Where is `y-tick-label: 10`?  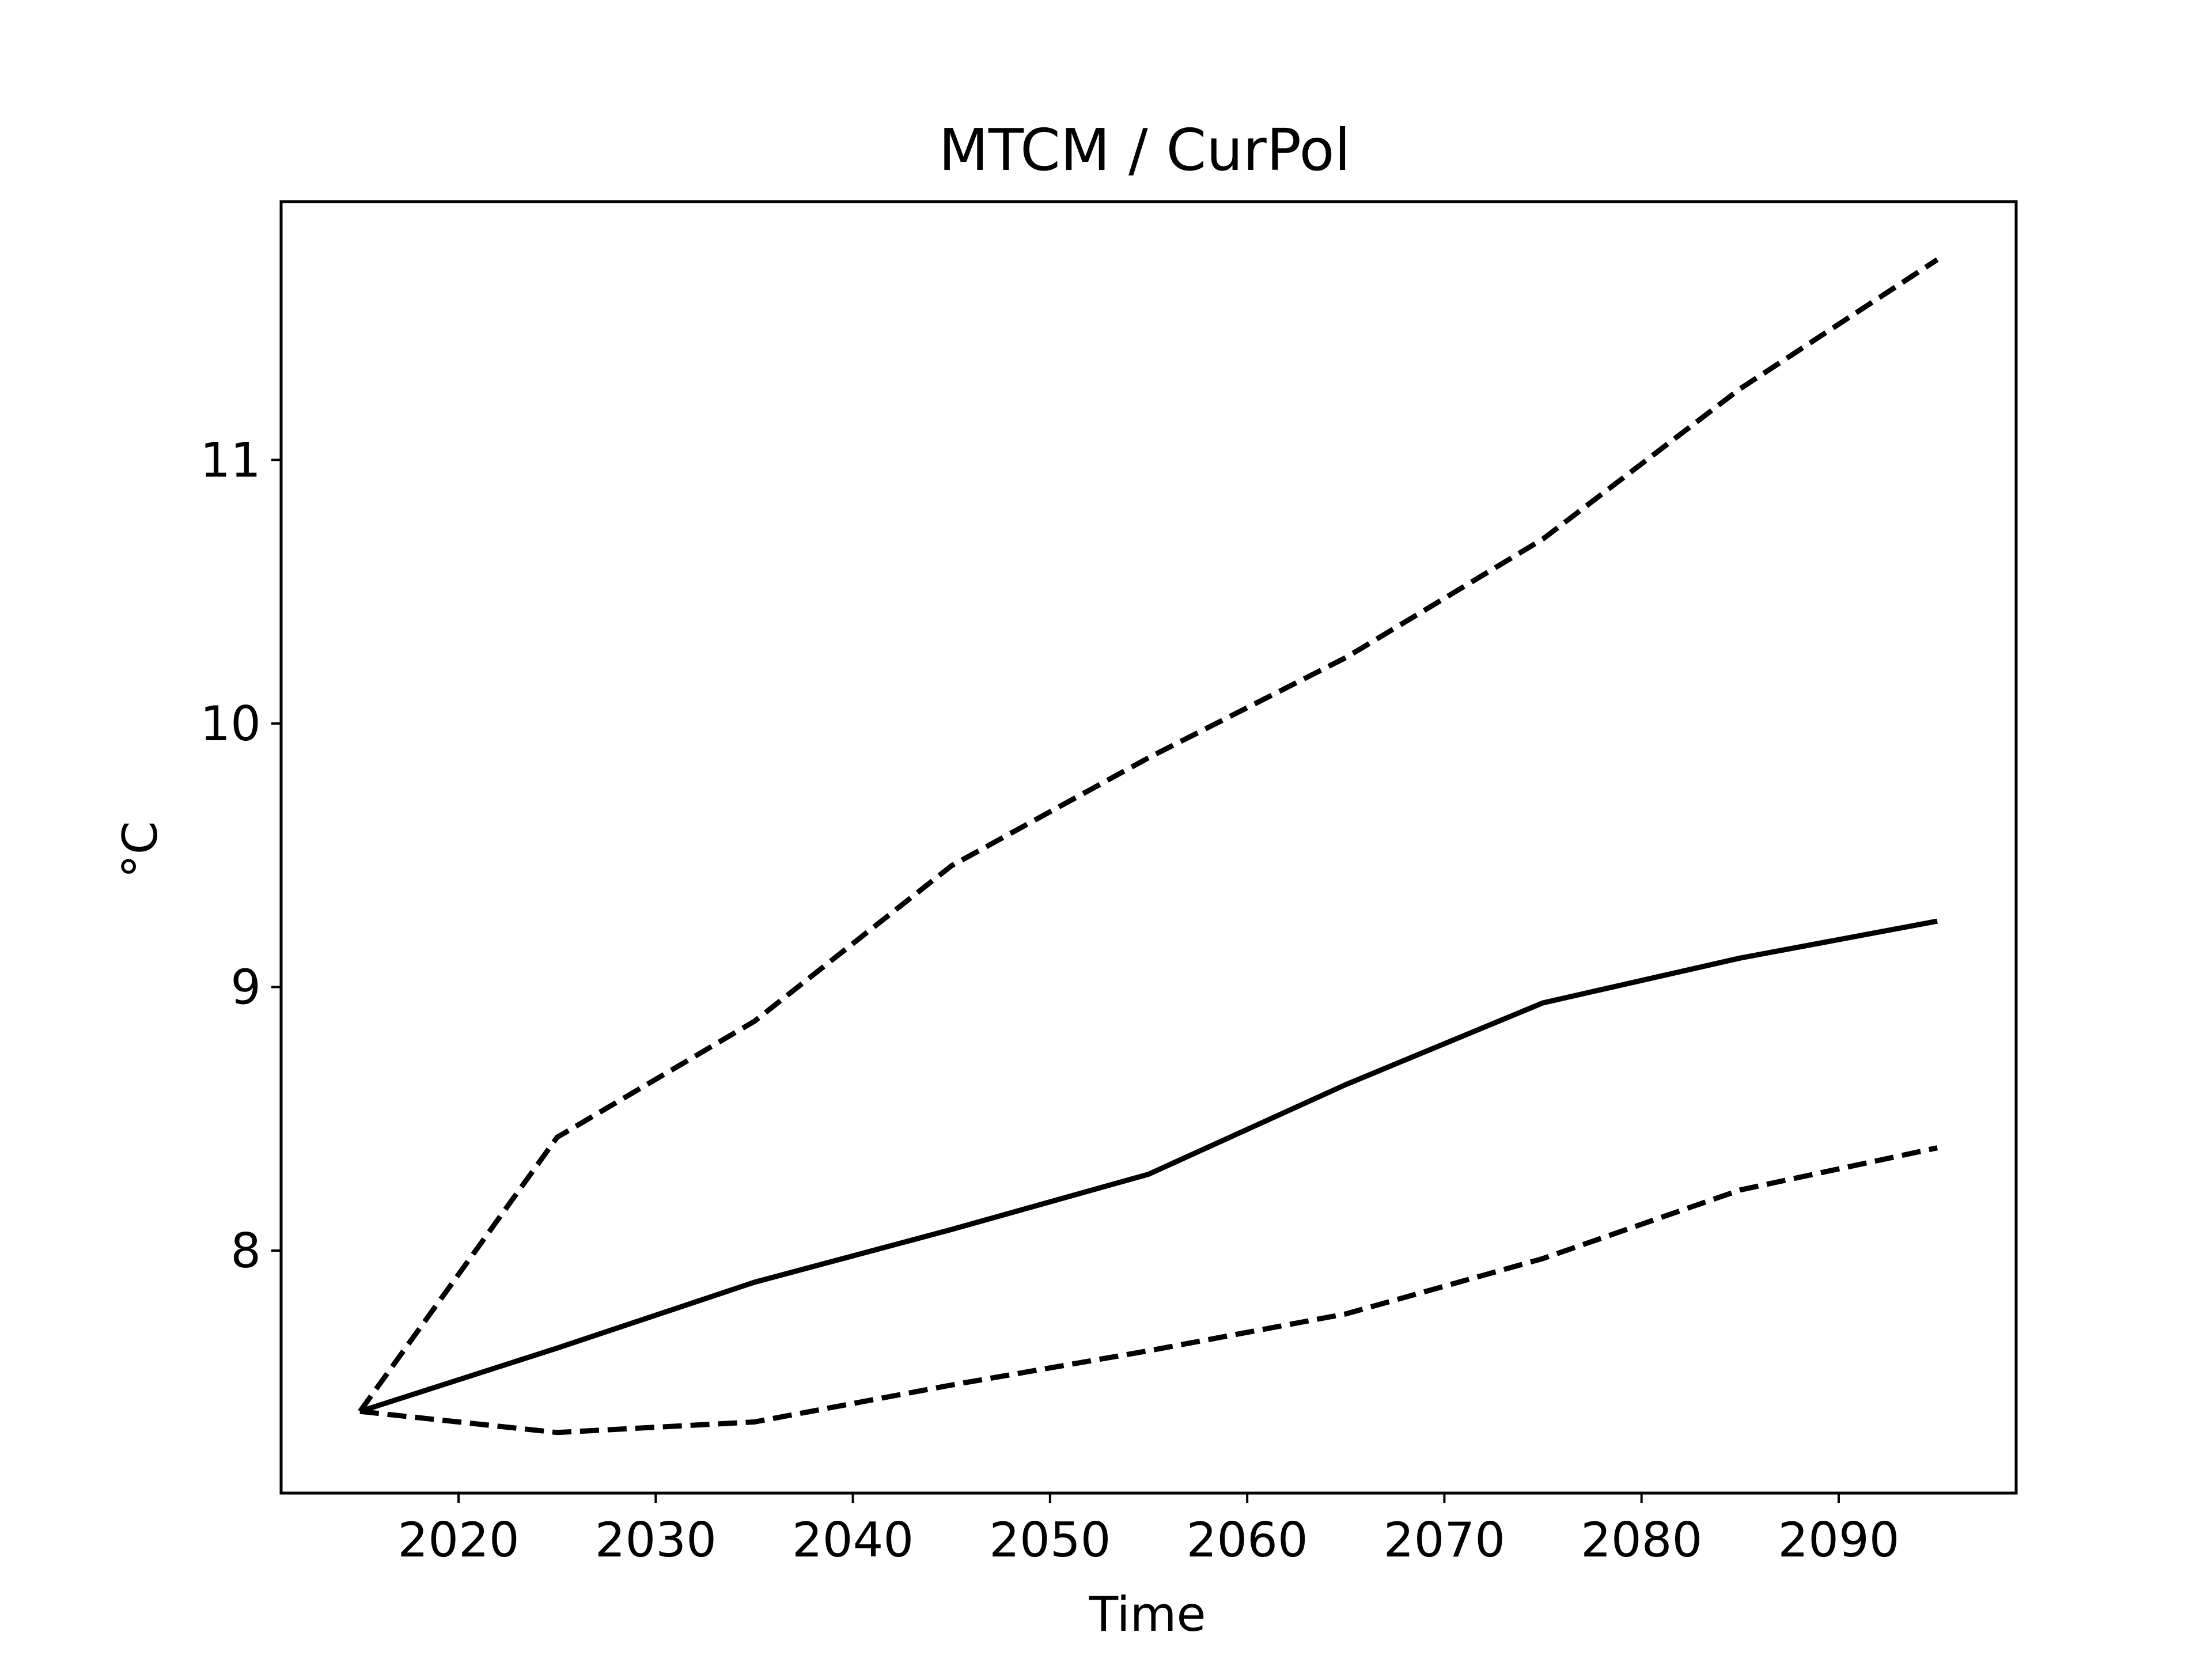 y-tick-label: 10 is located at coordinates (230, 724).